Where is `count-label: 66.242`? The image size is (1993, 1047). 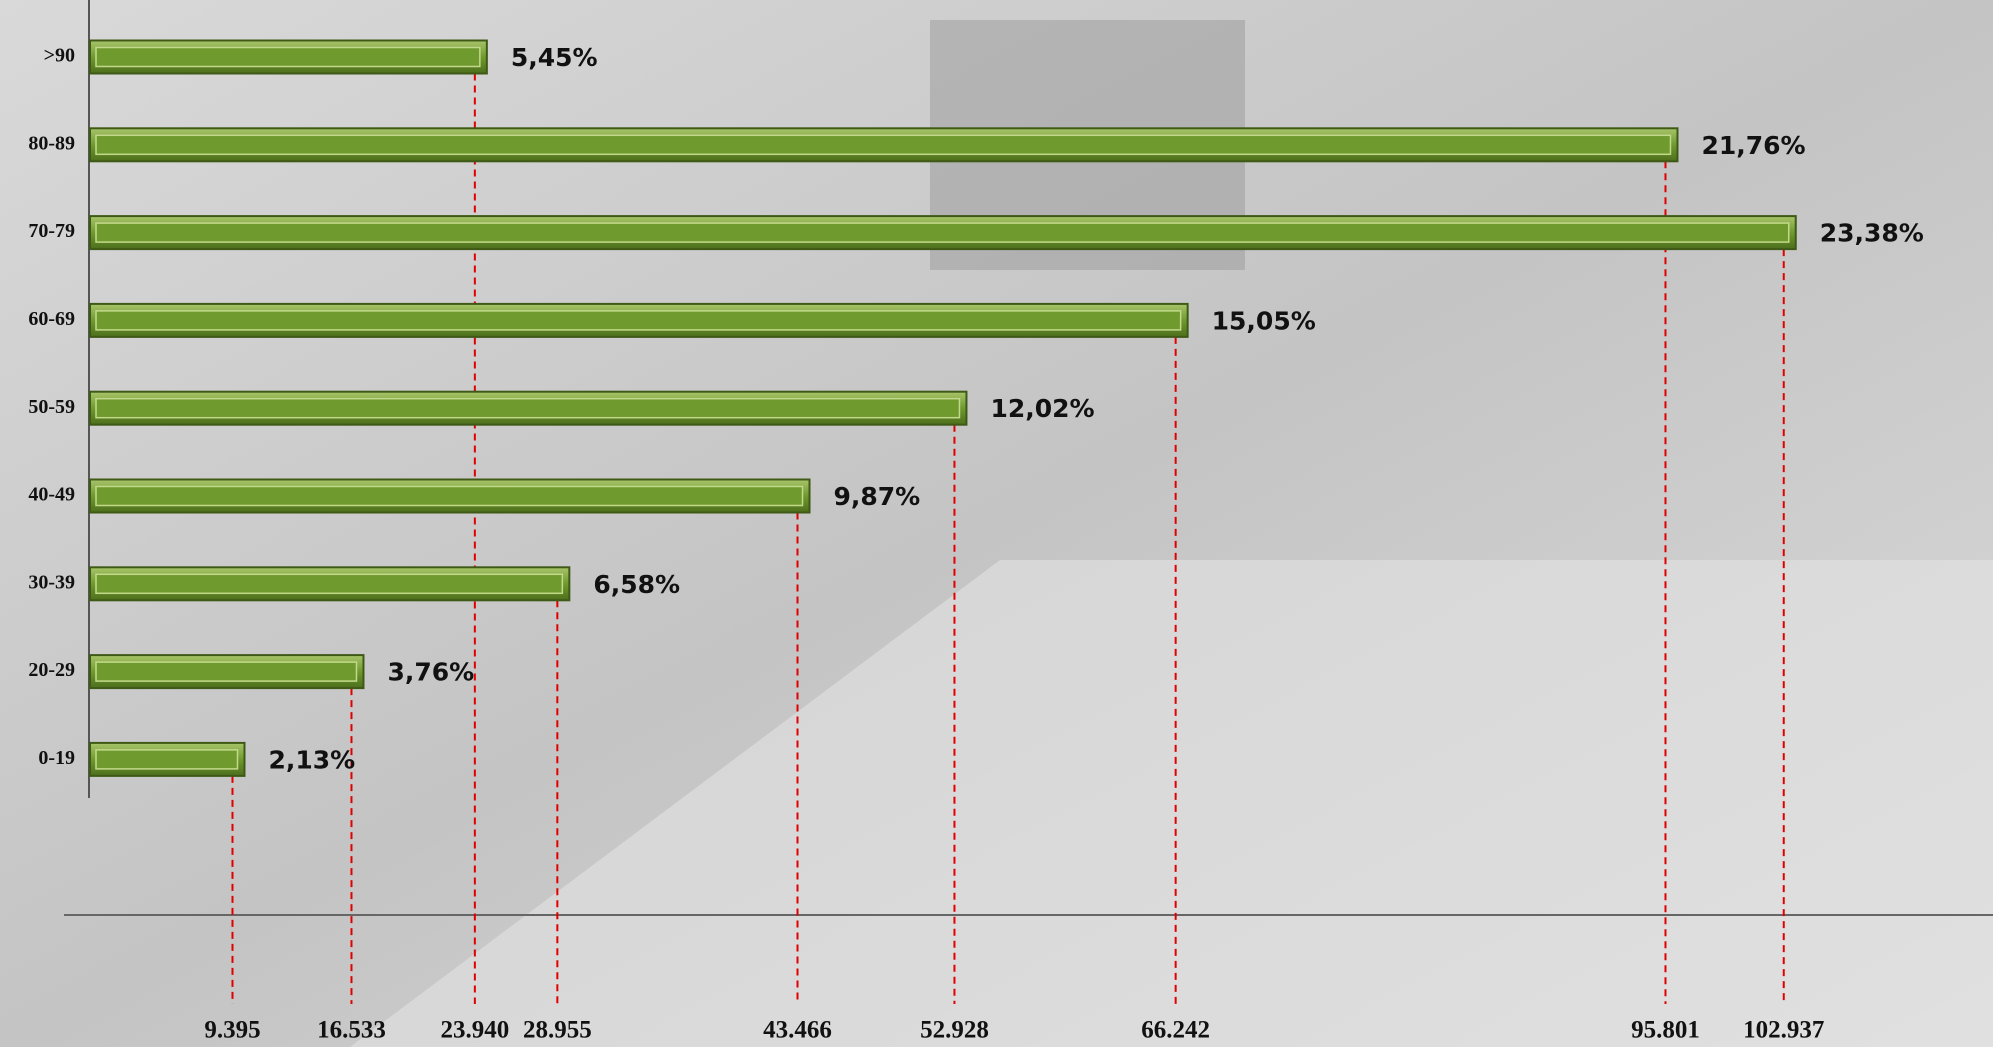 count-label: 66.242 is located at coordinates (1175, 1030).